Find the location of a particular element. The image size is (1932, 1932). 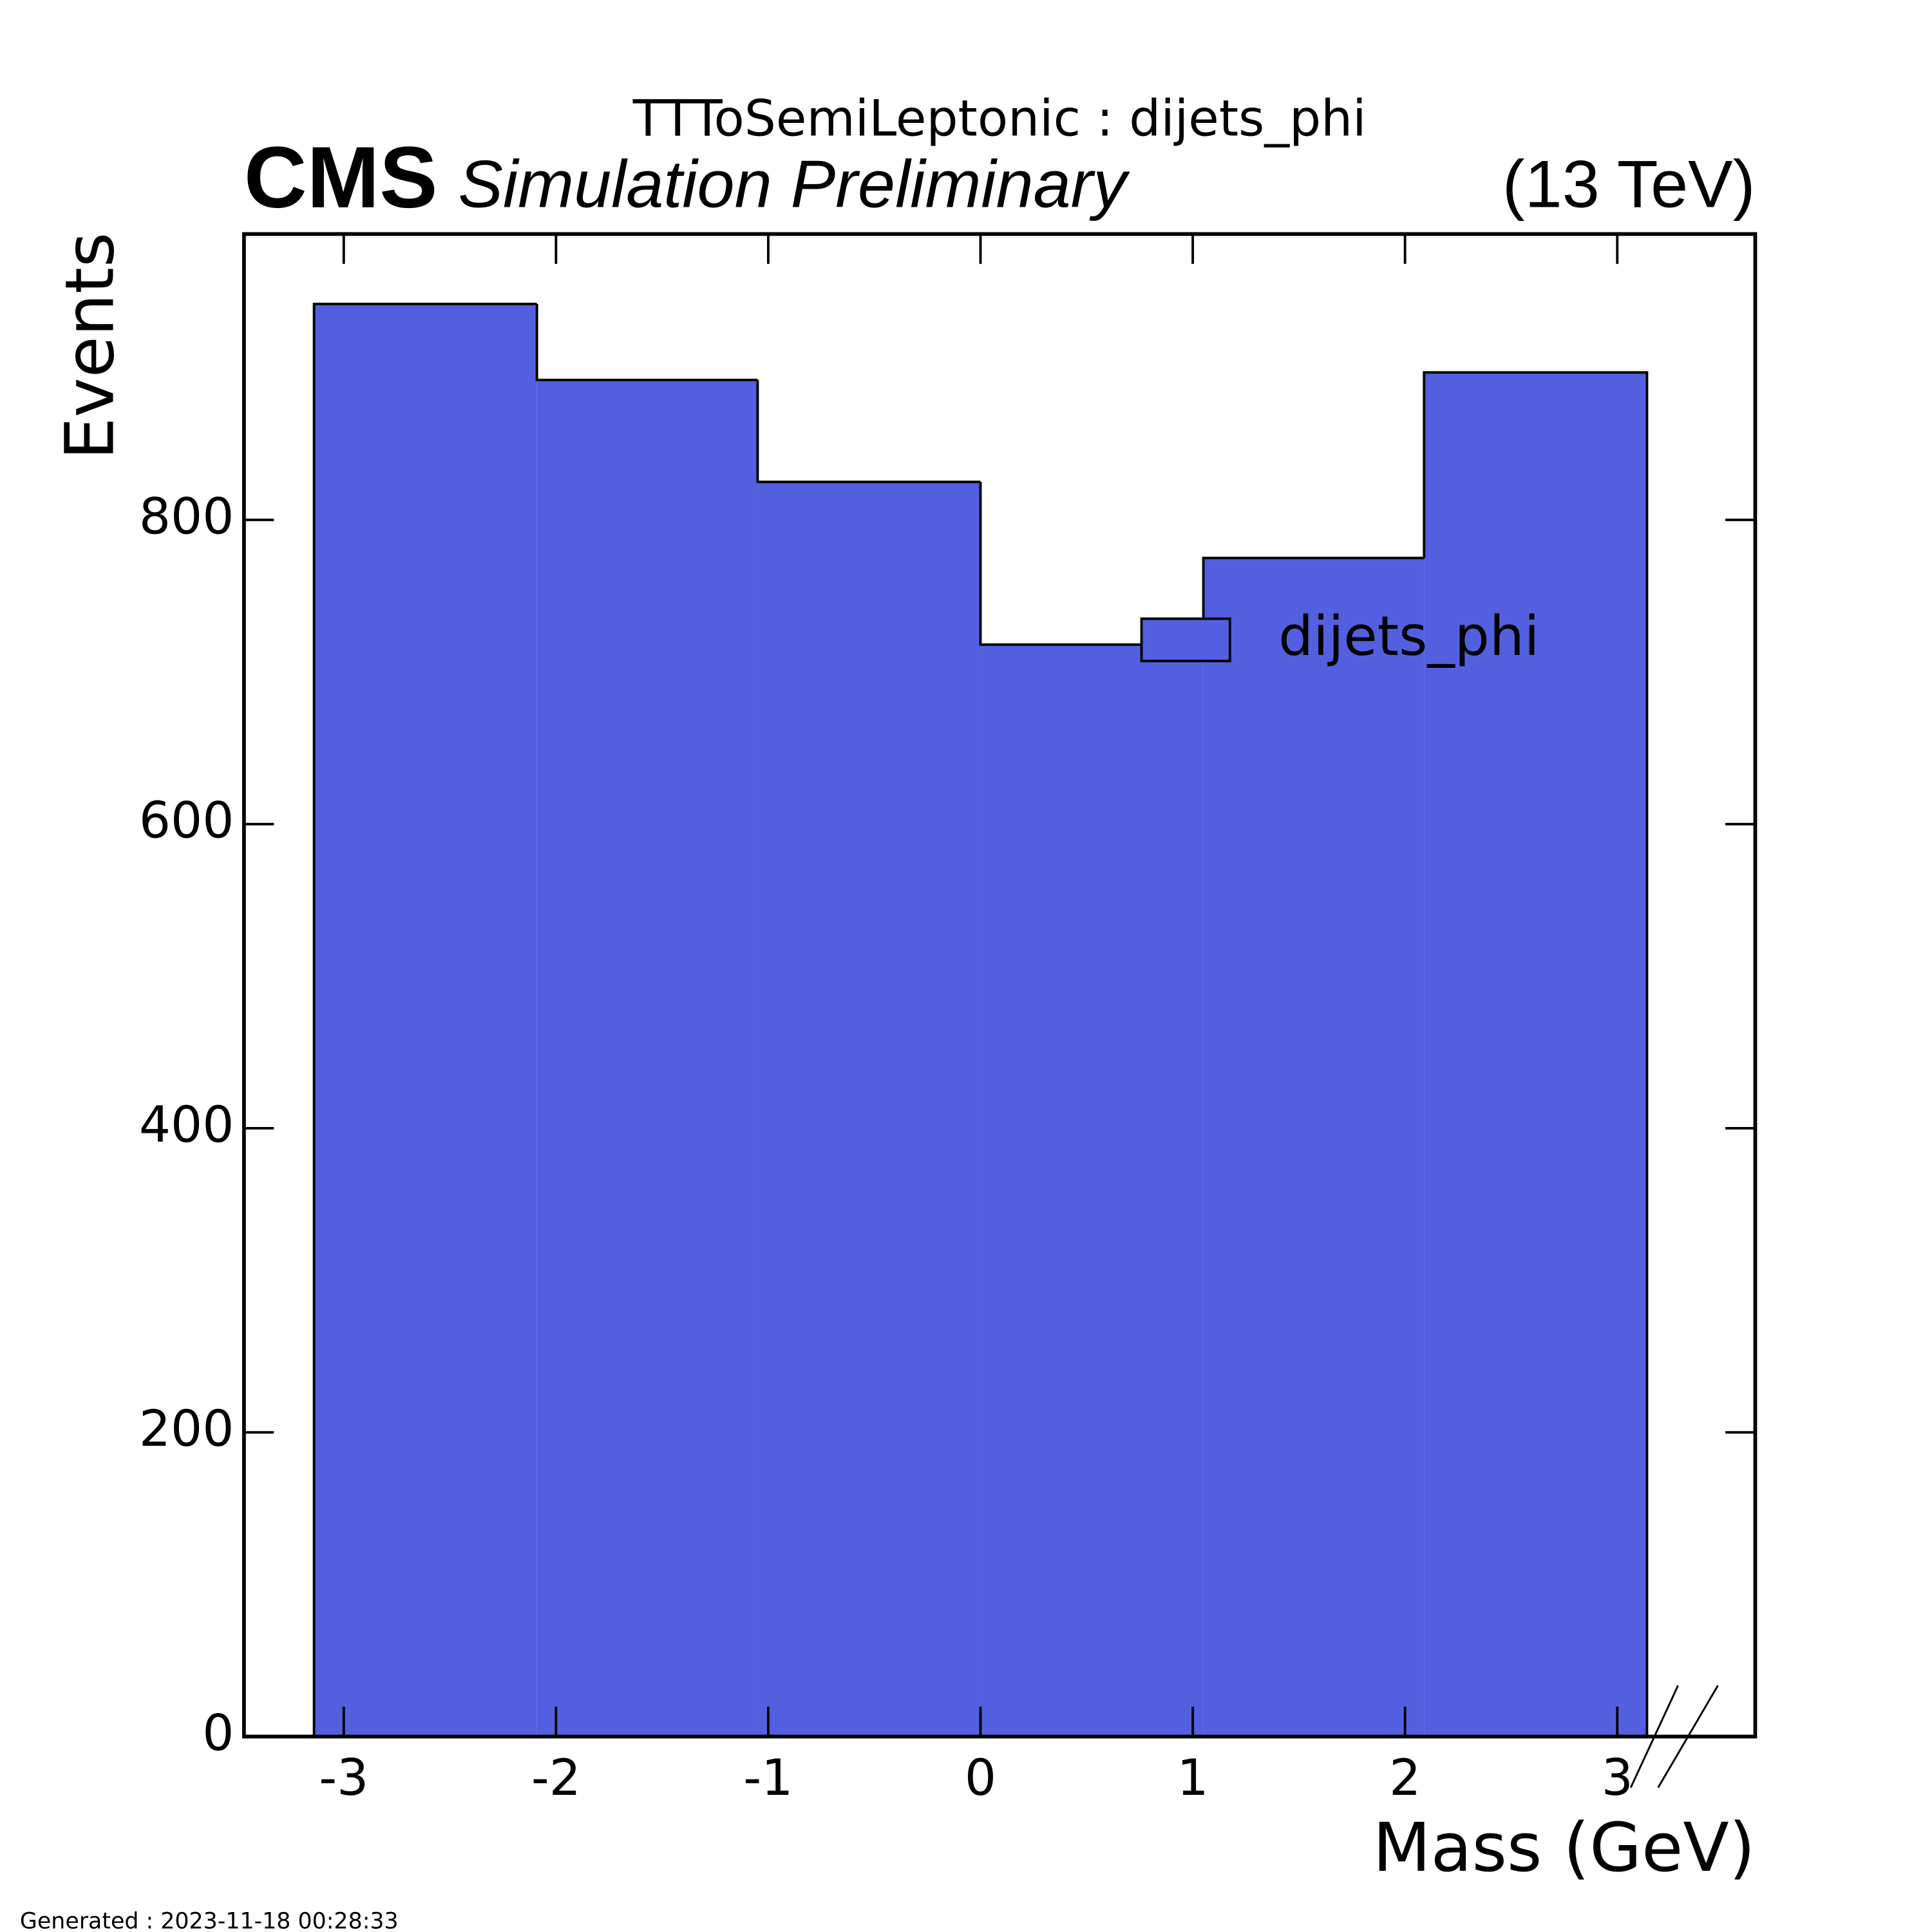

x-tick-label: -2 is located at coordinates (556, 1778).